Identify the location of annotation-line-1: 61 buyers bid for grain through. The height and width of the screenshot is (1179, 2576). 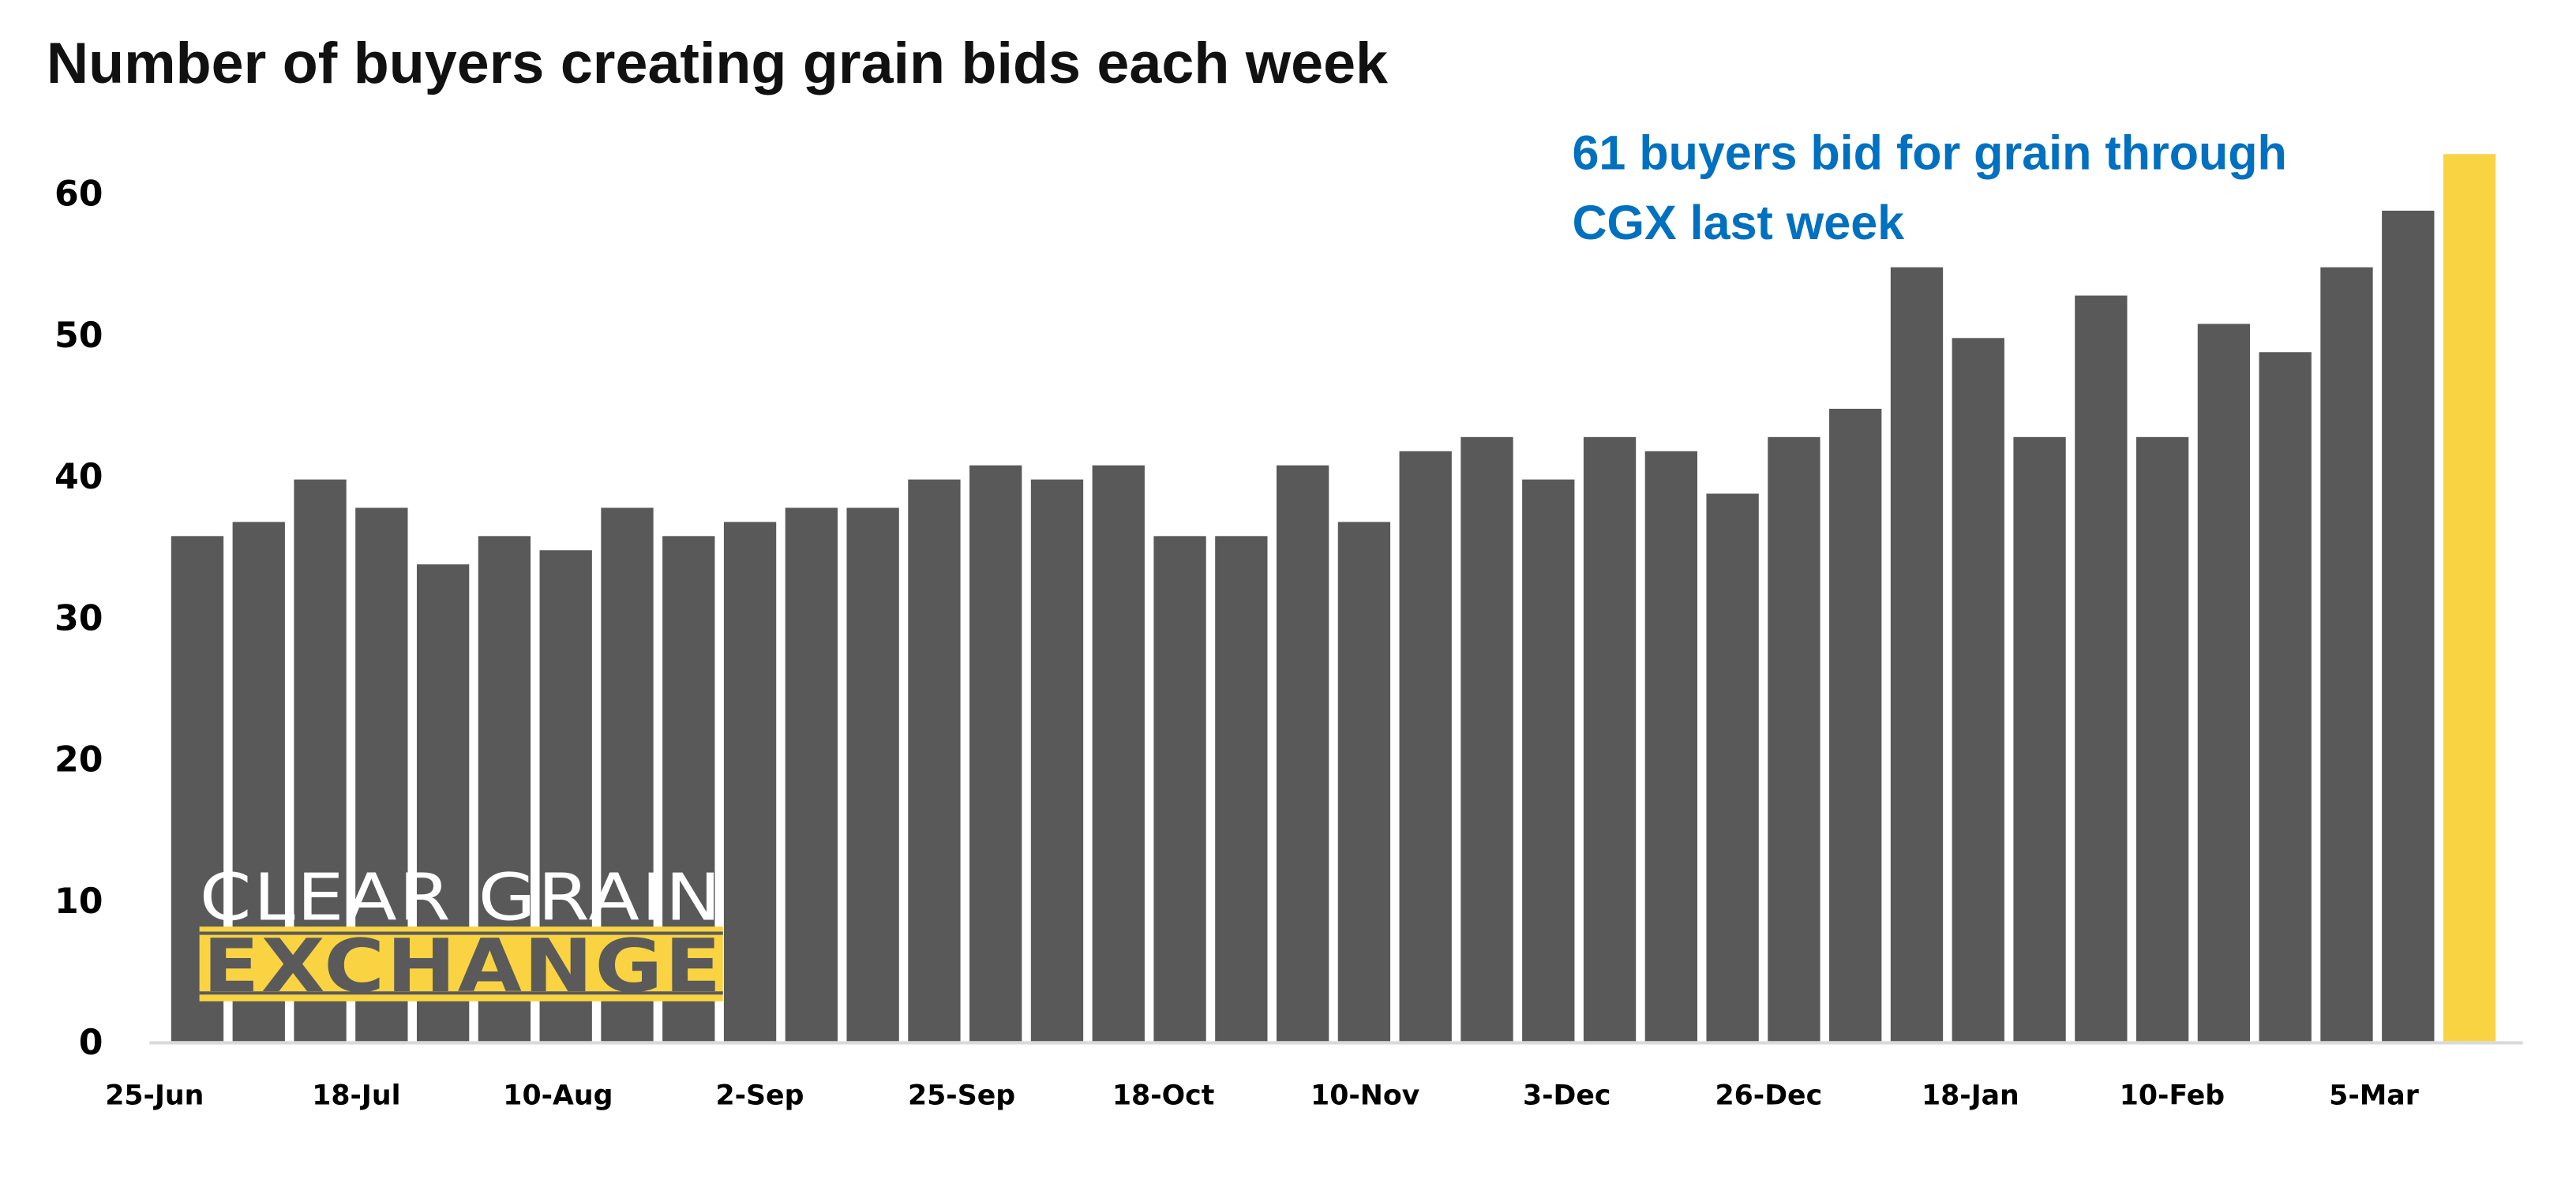
(1929, 153).